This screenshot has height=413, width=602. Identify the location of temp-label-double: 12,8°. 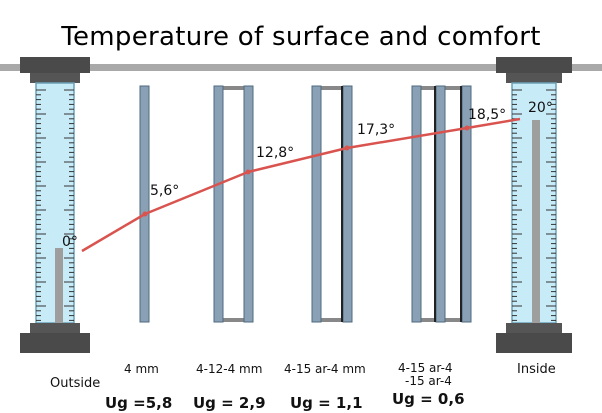
(275, 153).